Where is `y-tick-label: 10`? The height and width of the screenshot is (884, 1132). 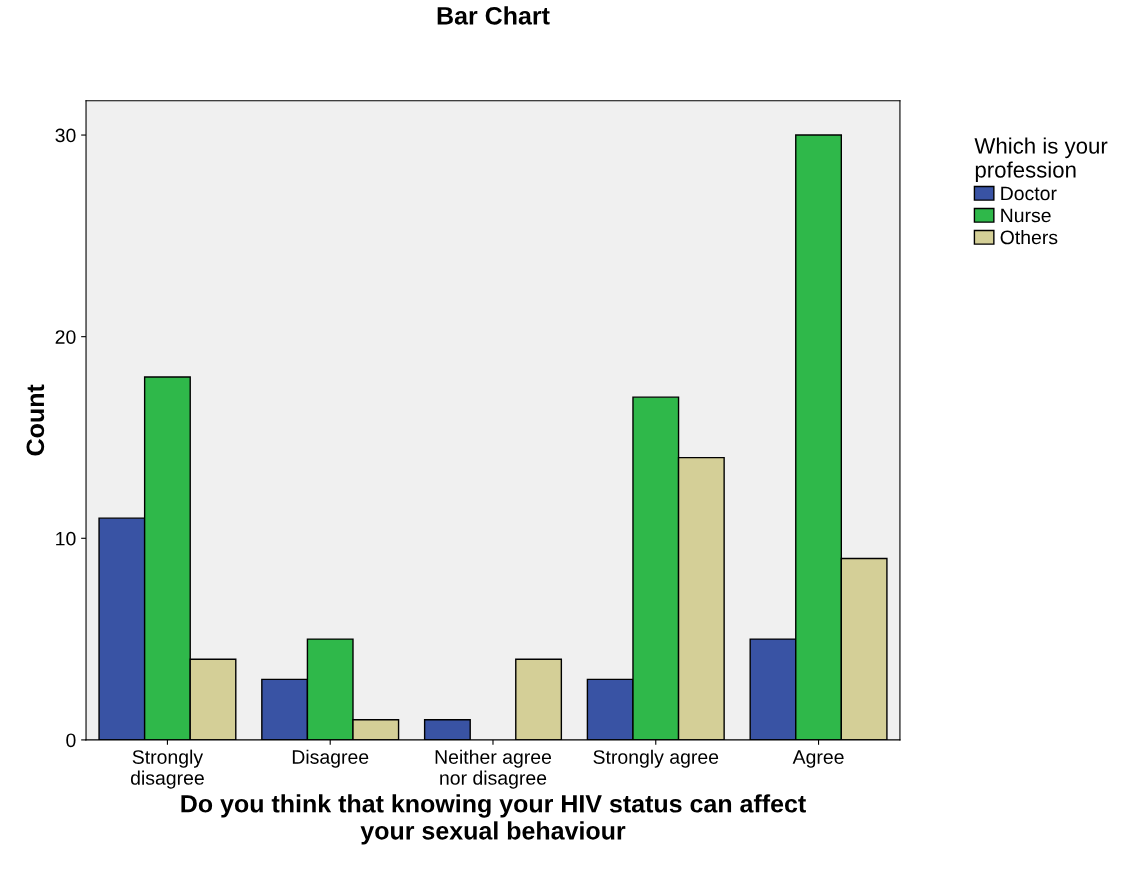 y-tick-label: 10 is located at coordinates (66, 538).